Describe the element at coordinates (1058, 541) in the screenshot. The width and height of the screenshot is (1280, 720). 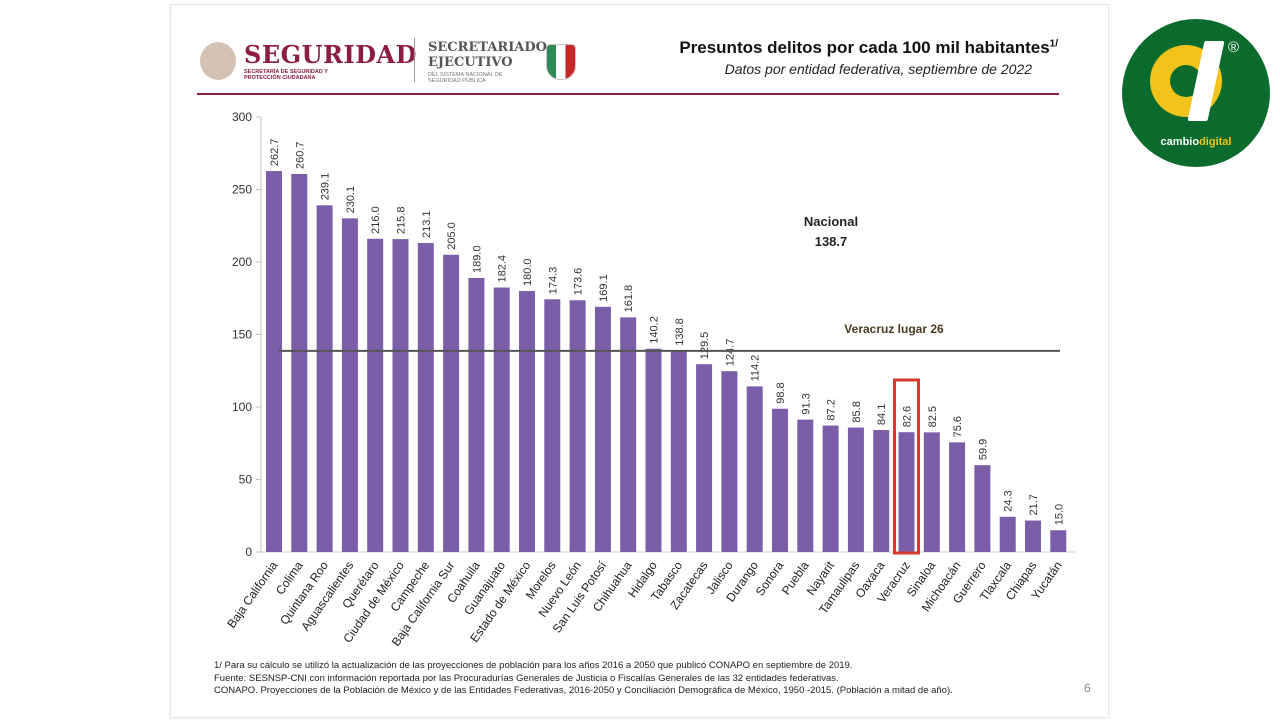
I see `bar-yucat-n` at that location.